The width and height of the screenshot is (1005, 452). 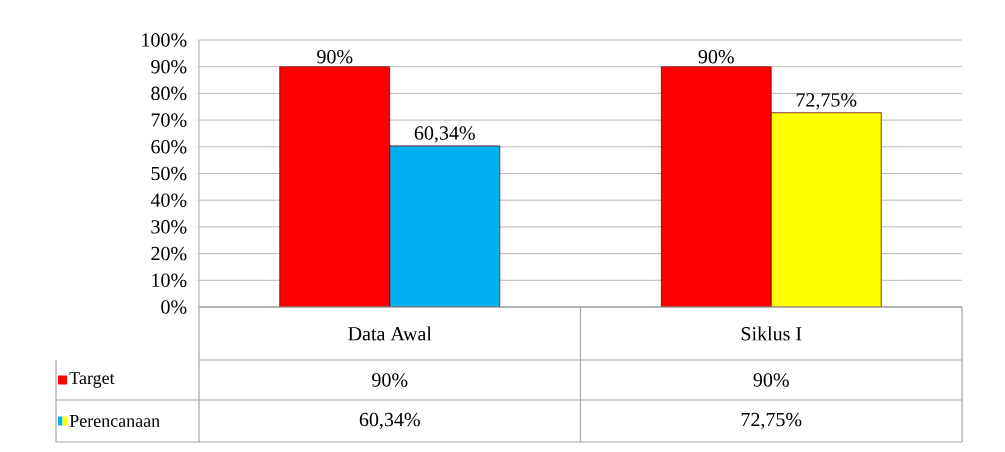 I want to click on y-tick-label: 60%, so click(x=169, y=147).